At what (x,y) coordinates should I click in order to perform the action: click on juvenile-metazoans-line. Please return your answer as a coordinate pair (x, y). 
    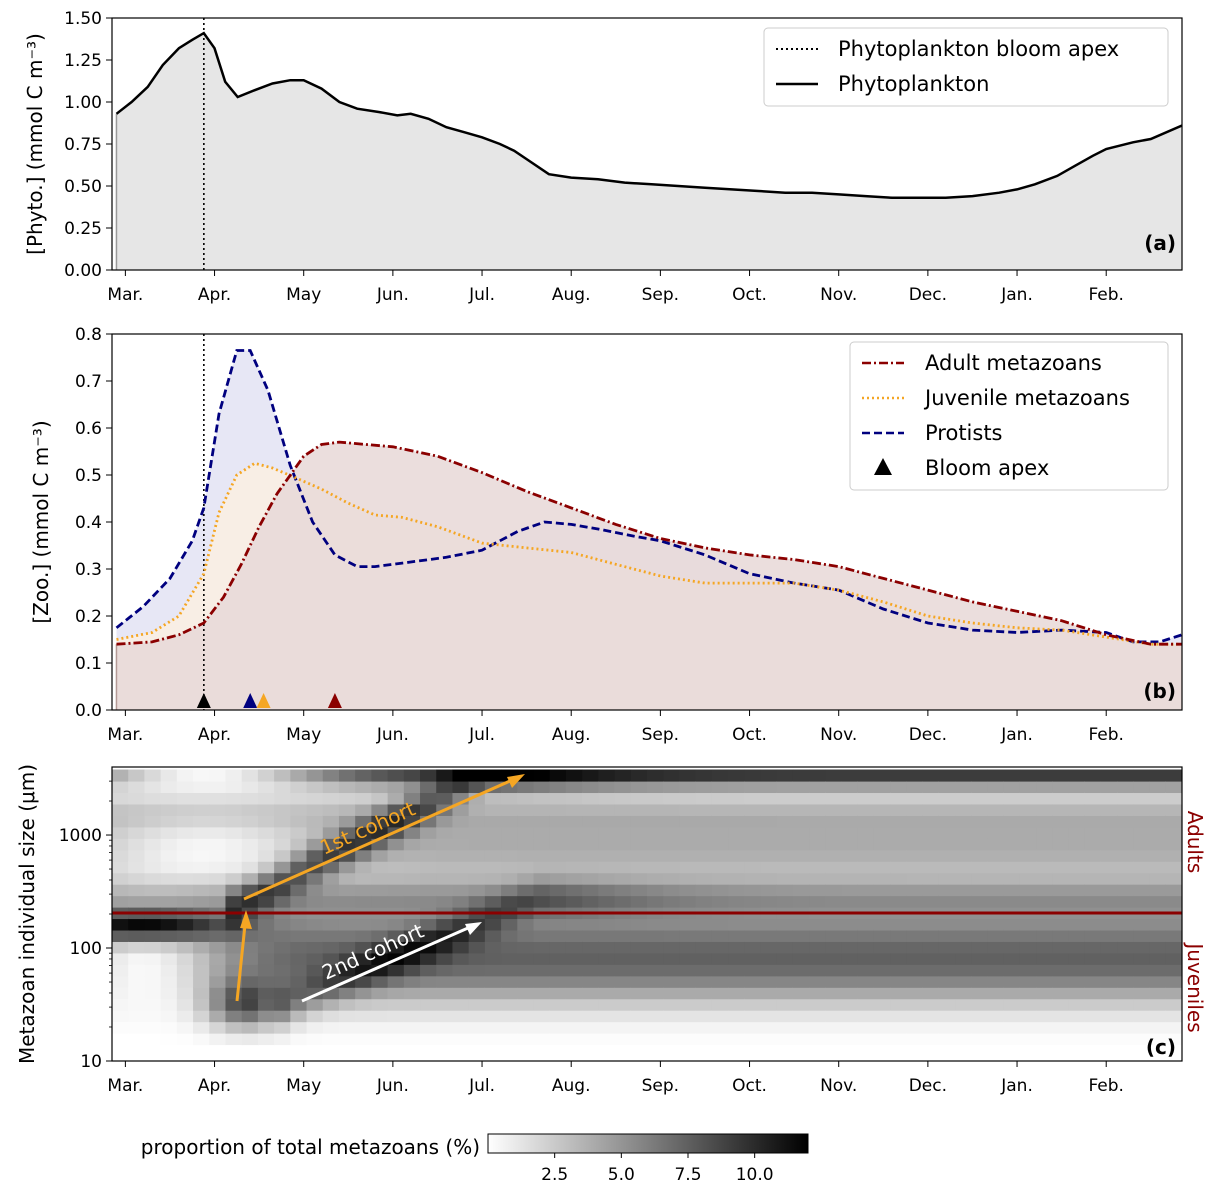
    Looking at the image, I should click on (649, 553).